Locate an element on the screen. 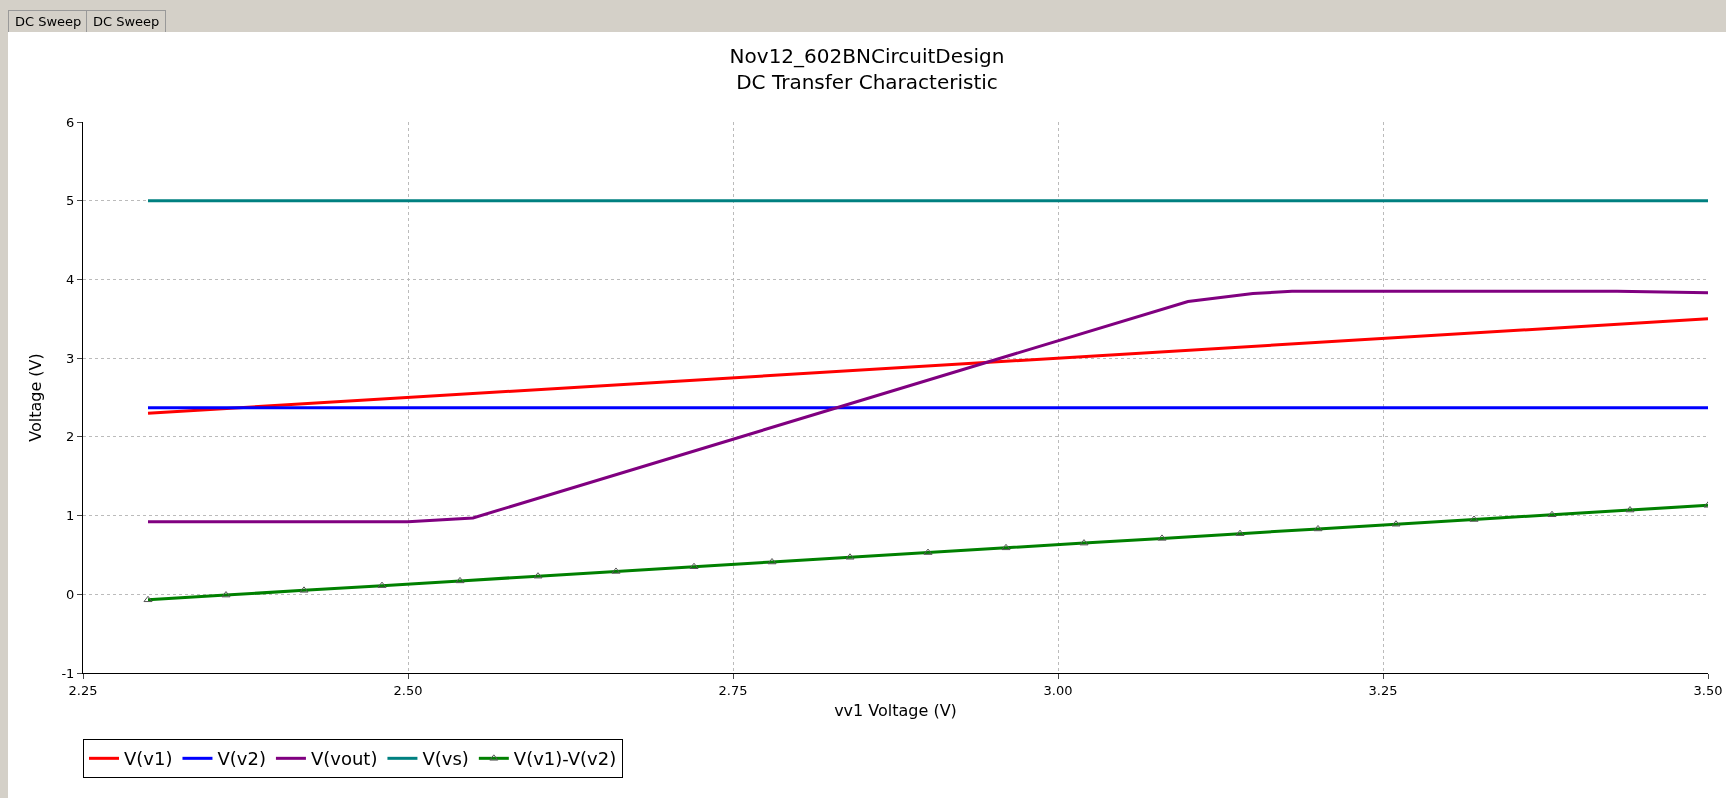  y-tick-label: -1 is located at coordinates (68, 673).